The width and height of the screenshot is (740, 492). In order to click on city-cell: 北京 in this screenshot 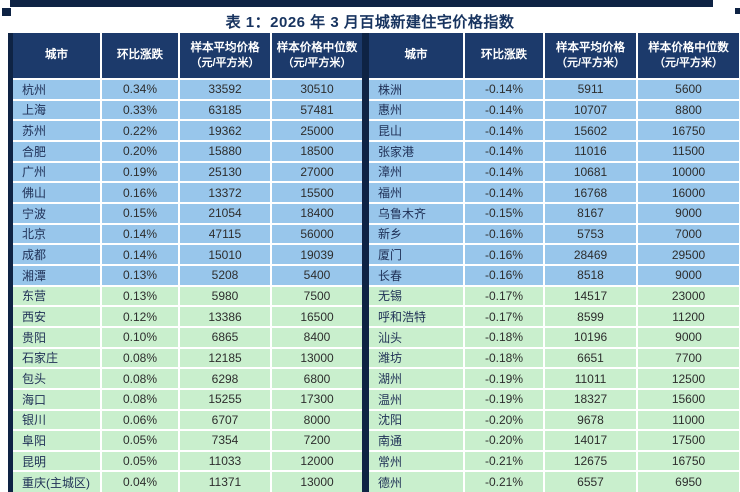, I will do `click(57, 233)`.